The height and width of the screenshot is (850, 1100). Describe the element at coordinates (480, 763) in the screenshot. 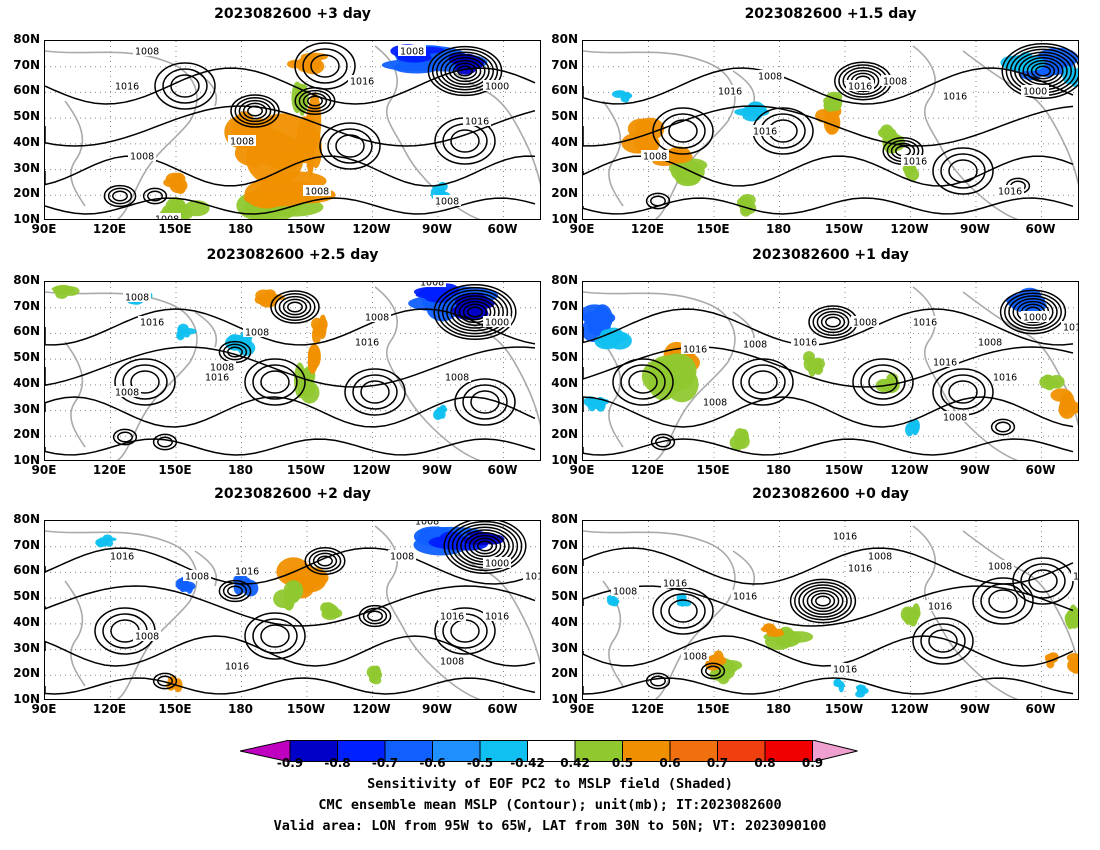

I see `colorbar-tick-label: -0.5` at that location.